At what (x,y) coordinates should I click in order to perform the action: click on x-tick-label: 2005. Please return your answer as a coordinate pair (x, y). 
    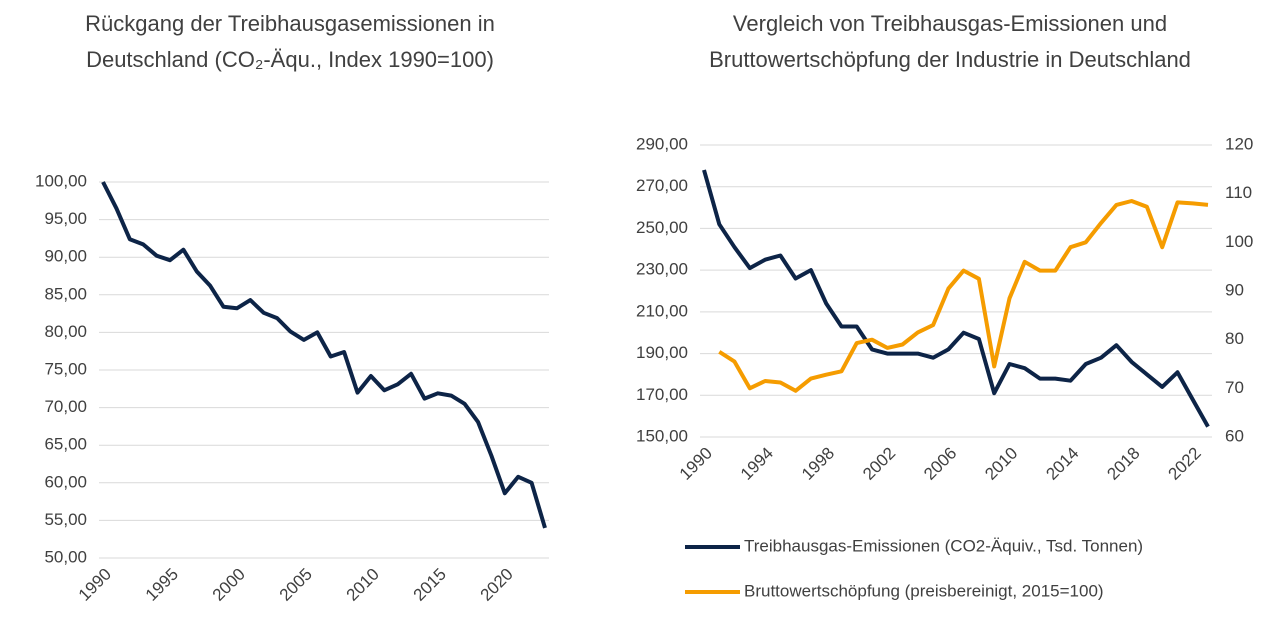
    Looking at the image, I should click on (296, 585).